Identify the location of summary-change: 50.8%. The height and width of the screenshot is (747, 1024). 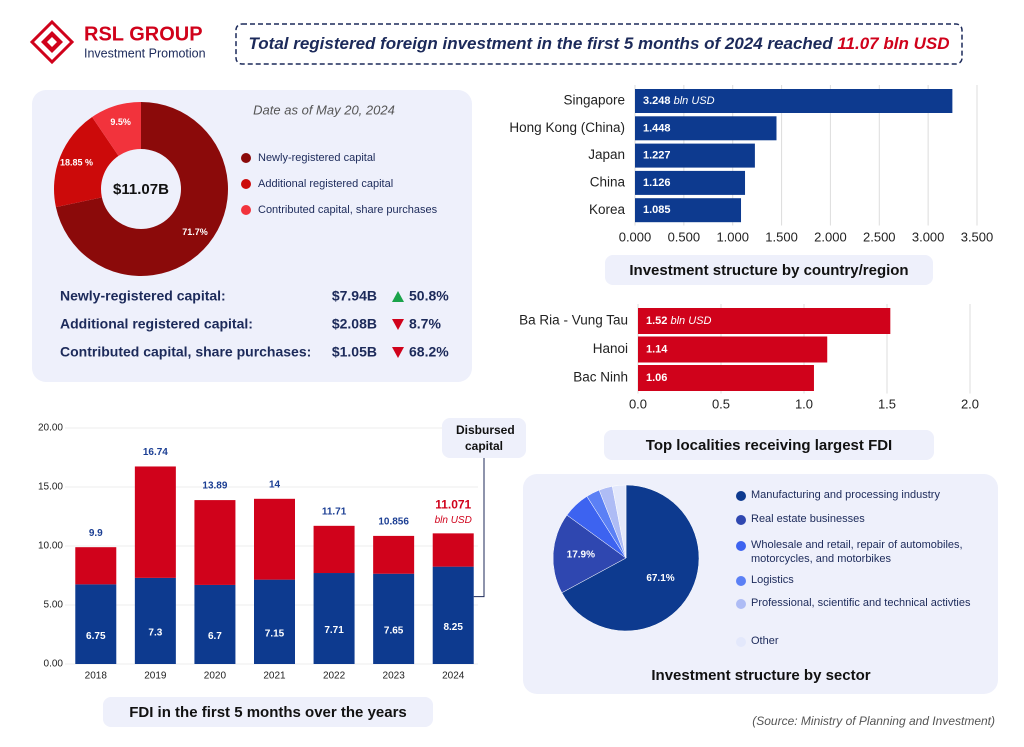
(429, 296).